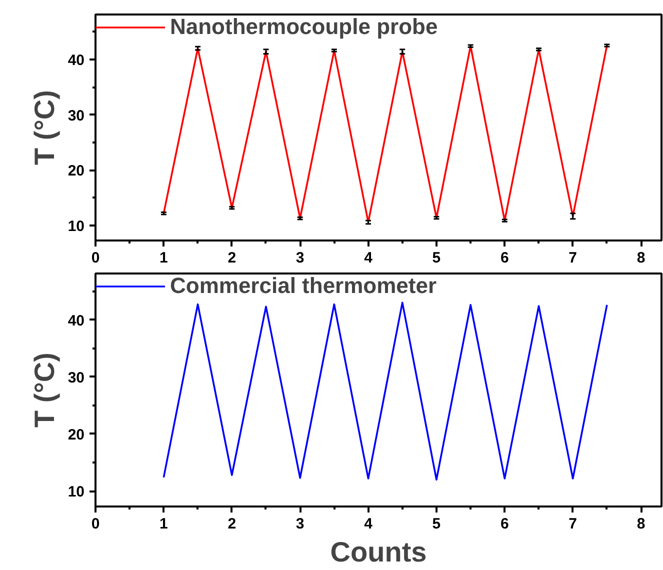 Image resolution: width=663 pixels, height=570 pixels. I want to click on x-axis-title: Counts, so click(378, 552).